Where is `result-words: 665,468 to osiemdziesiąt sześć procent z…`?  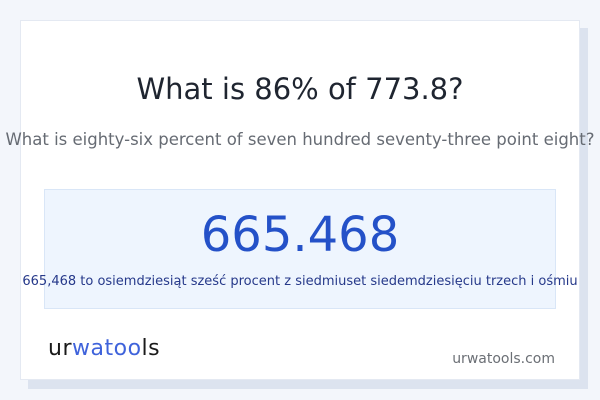 result-words: 665,468 to osiemdziesiąt sześć procent z… is located at coordinates (300, 281).